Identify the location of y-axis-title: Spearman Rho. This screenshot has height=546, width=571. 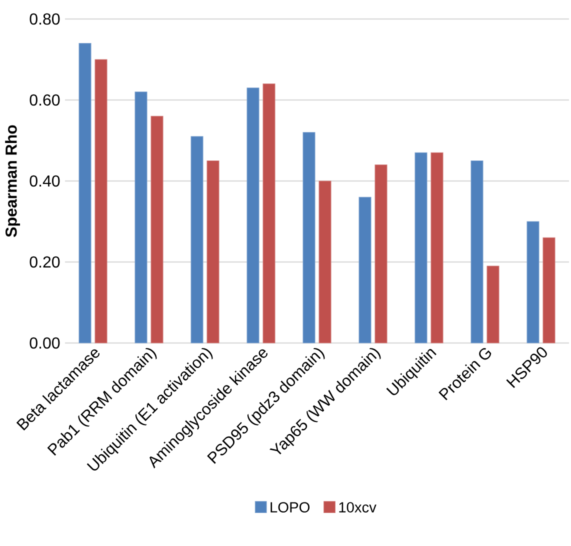
(12, 181).